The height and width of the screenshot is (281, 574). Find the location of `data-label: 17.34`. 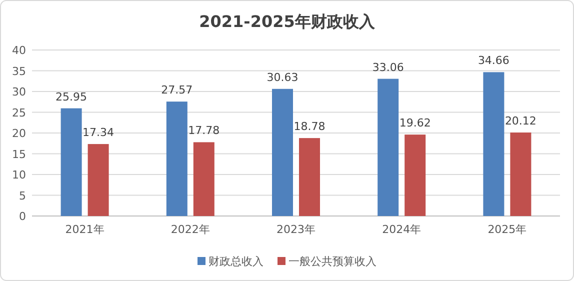

data-label: 17.34 is located at coordinates (98, 133).